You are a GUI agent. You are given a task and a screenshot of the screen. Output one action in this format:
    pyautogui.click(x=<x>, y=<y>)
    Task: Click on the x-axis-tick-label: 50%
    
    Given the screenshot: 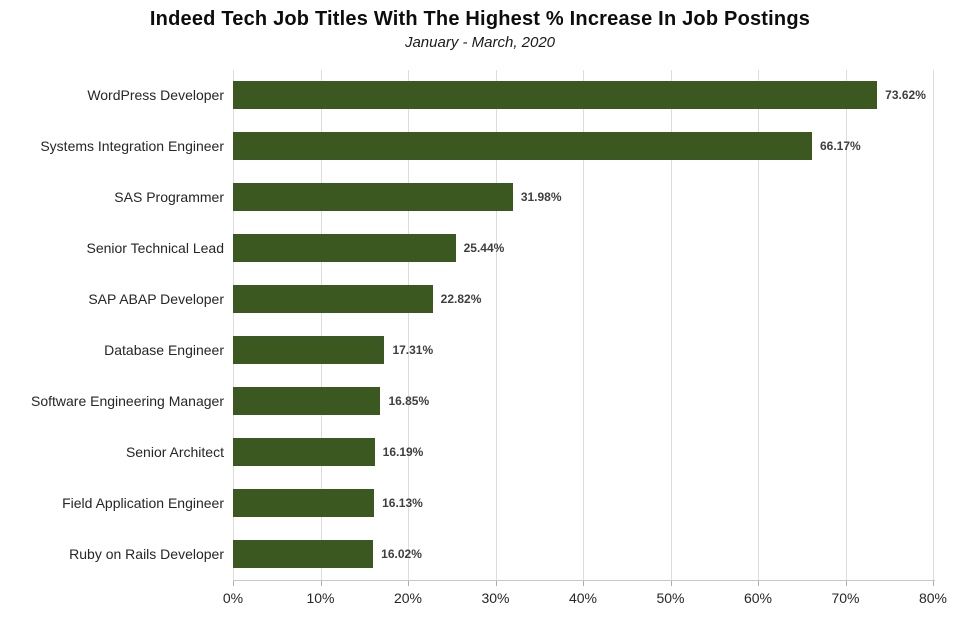 What is the action you would take?
    pyautogui.click(x=670, y=598)
    